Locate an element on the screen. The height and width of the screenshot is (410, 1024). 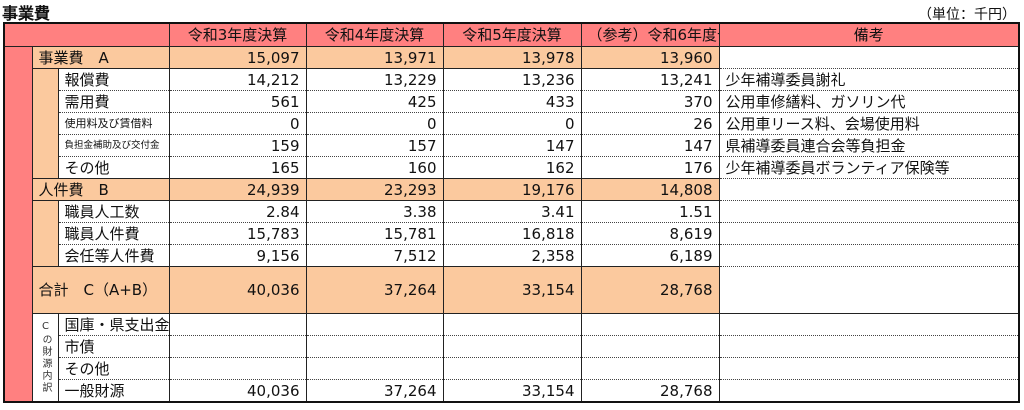
value-cell: 37,264 is located at coordinates (374, 390).